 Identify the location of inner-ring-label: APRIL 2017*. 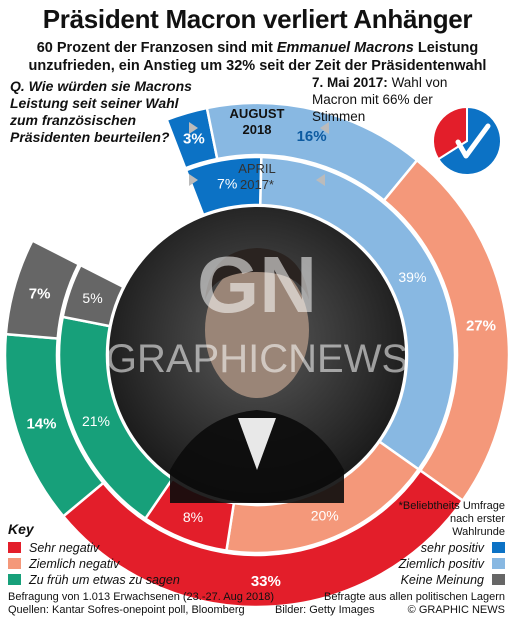
(257, 176).